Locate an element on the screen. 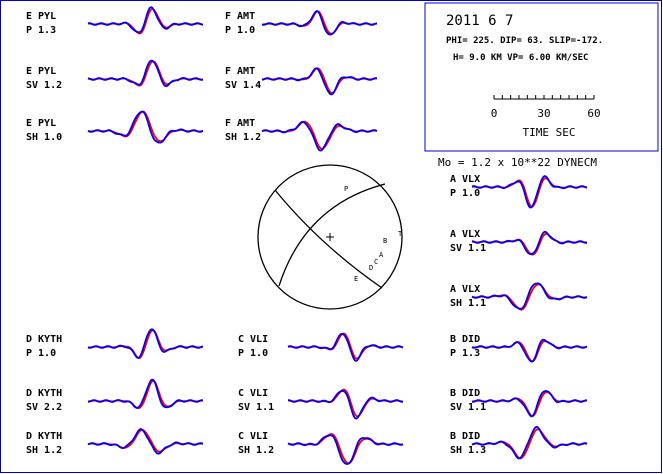 The image size is (663, 474). observed-trace-kyth-p is located at coordinates (145, 343).